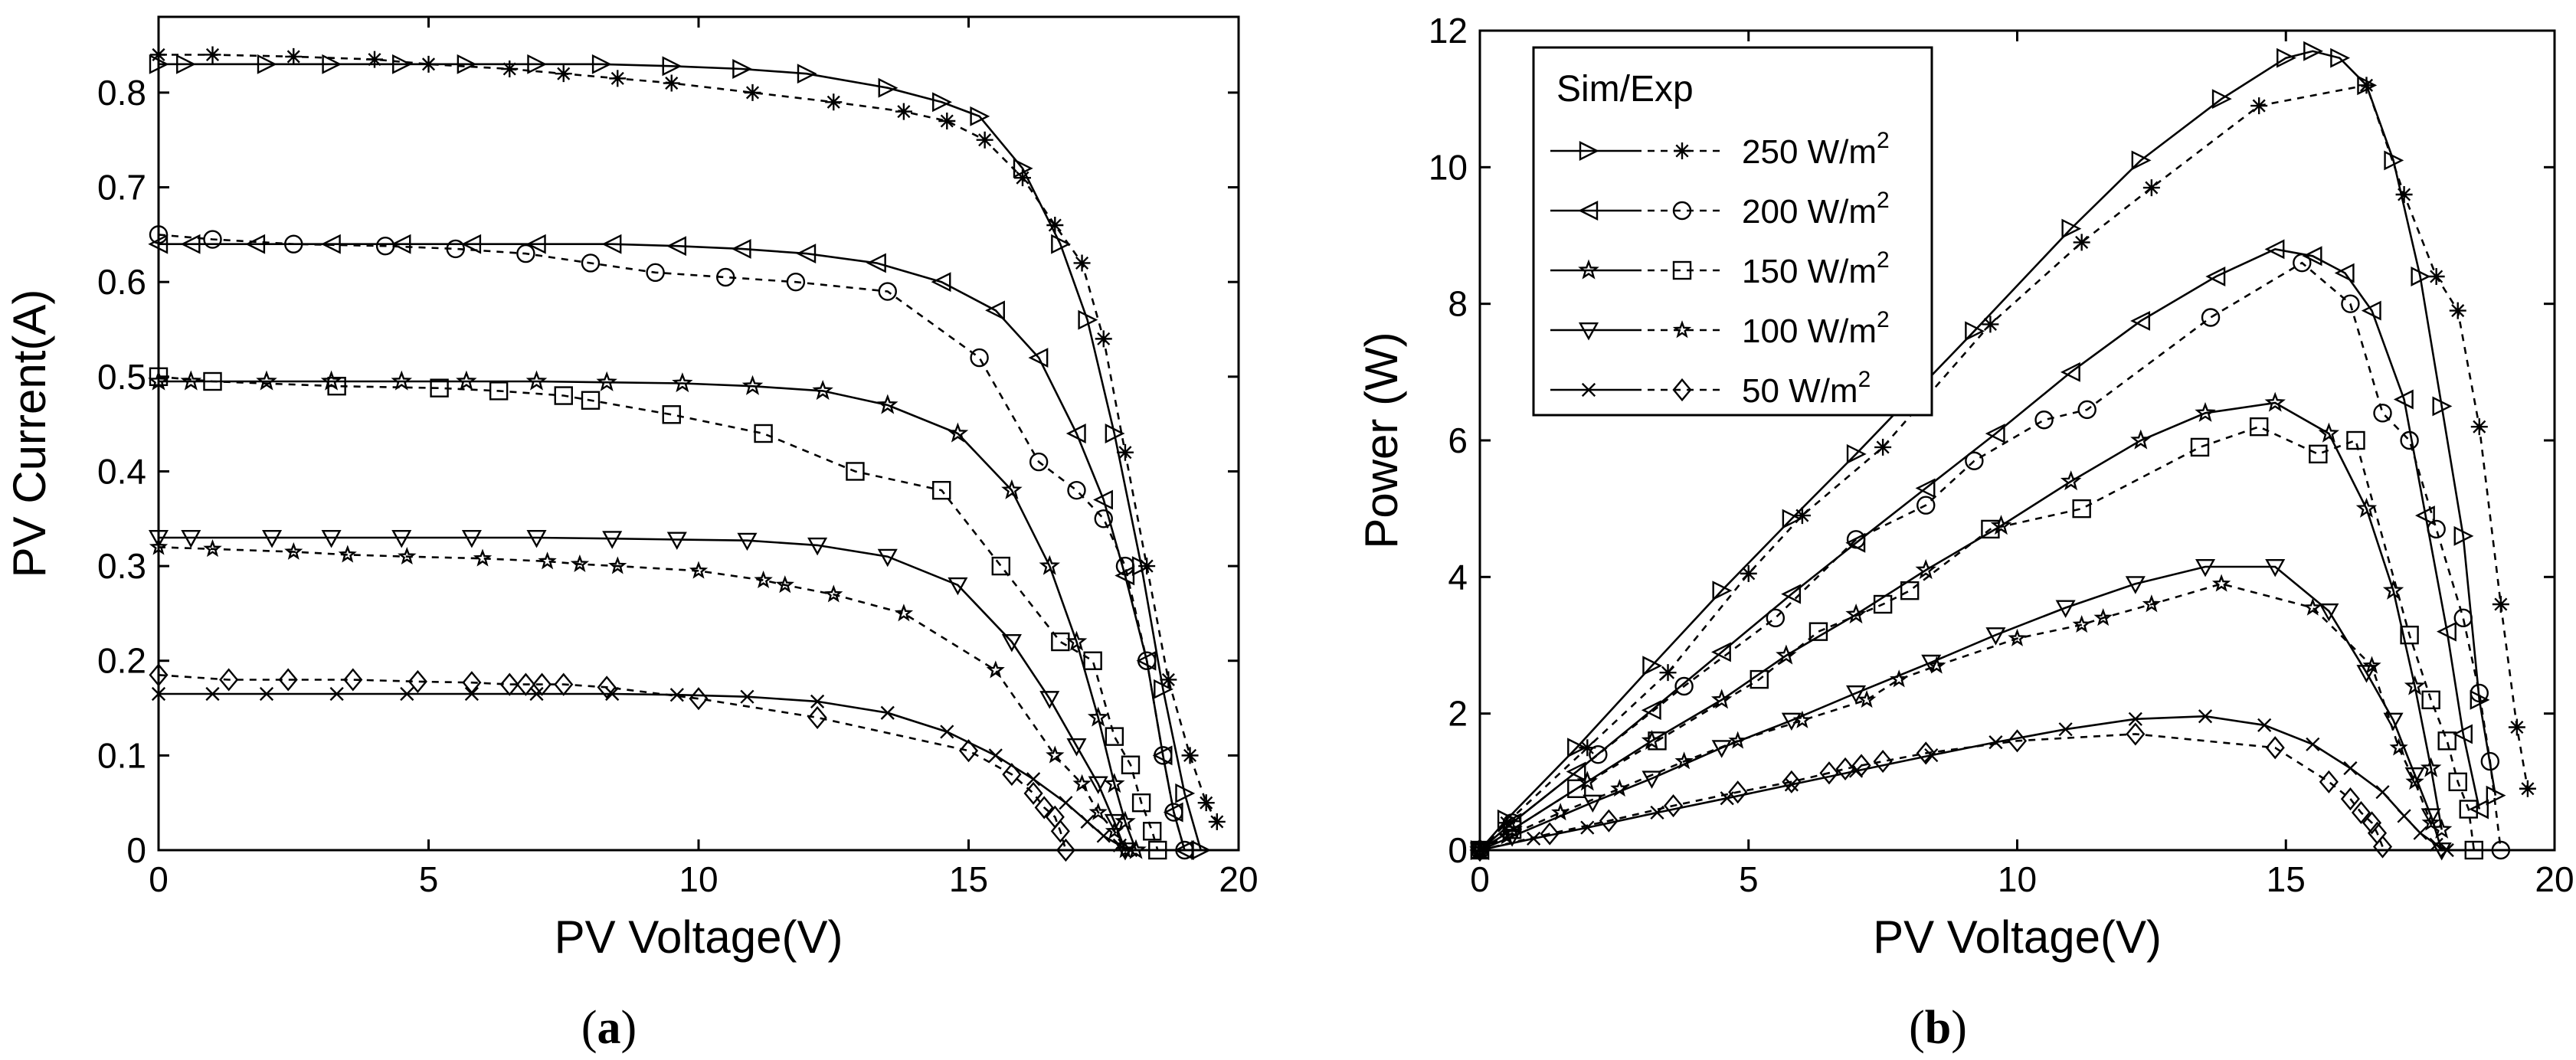 This screenshot has height=1060, width=2576. I want to click on y-tick-label: 6, so click(1458, 440).